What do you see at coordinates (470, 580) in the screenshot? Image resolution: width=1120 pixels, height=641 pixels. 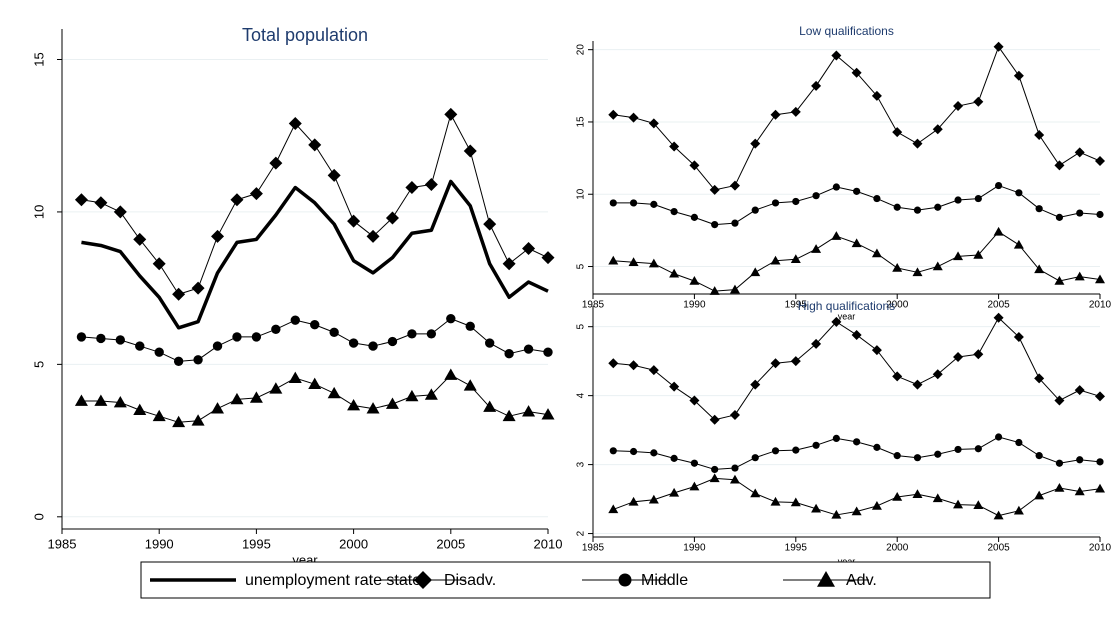 I see `legend-label: Disadv.` at bounding box center [470, 580].